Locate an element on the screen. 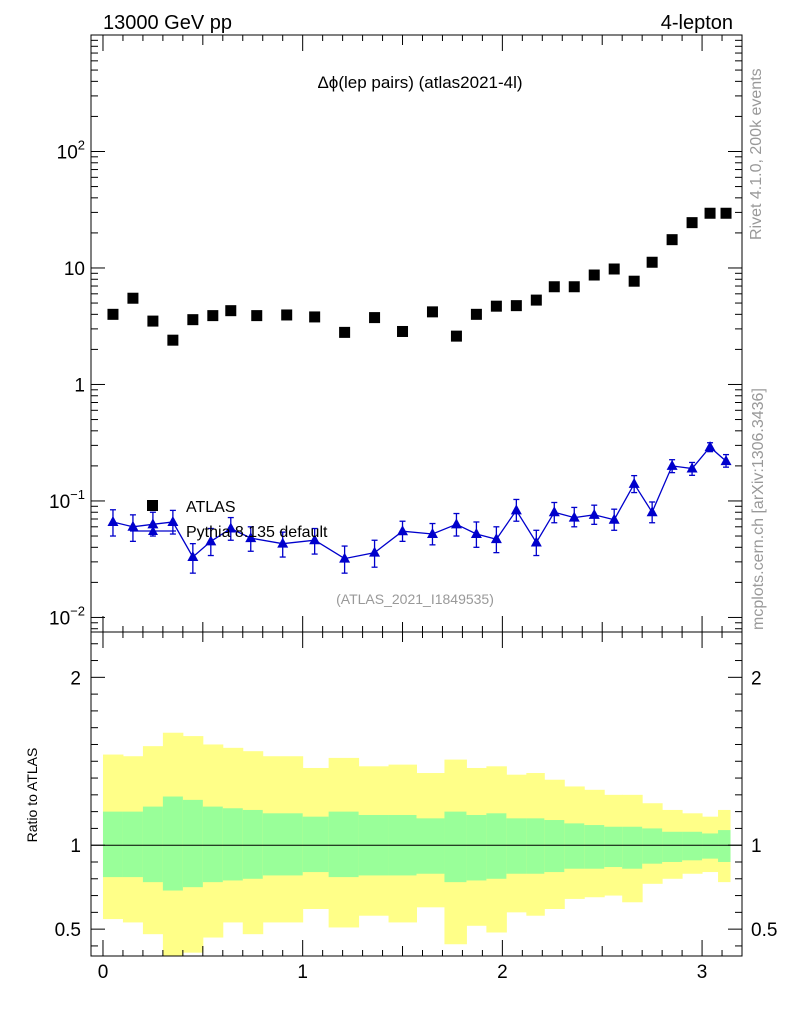  x-tick-label: 2 is located at coordinates (502, 972).